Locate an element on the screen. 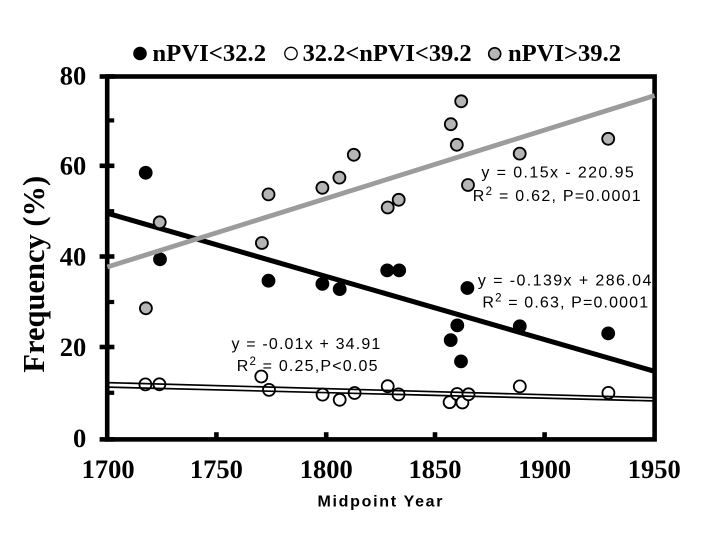 This screenshot has height=540, width=702. svg-text: y = 0.15x - 220.95 is located at coordinates (557, 172).